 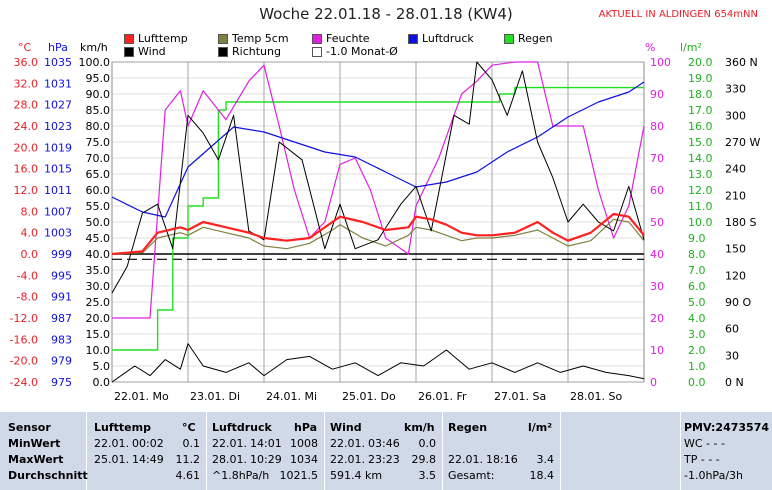 What do you see at coordinates (306, 427) in the screenshot?
I see `group-unit-luftdruck: hPa` at bounding box center [306, 427].